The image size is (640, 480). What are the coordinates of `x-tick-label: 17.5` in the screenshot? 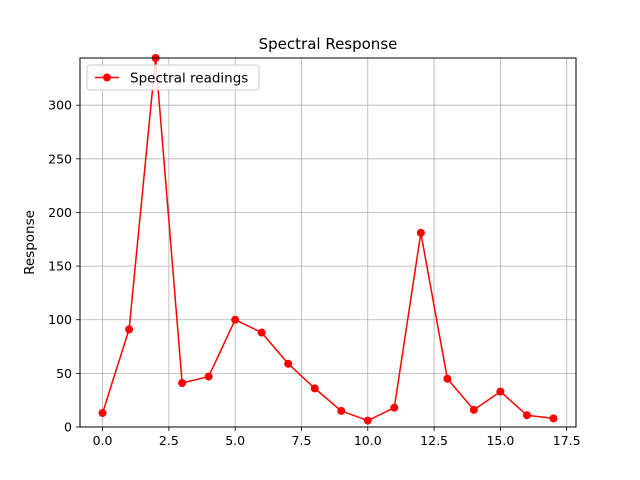 It's located at (567, 440).